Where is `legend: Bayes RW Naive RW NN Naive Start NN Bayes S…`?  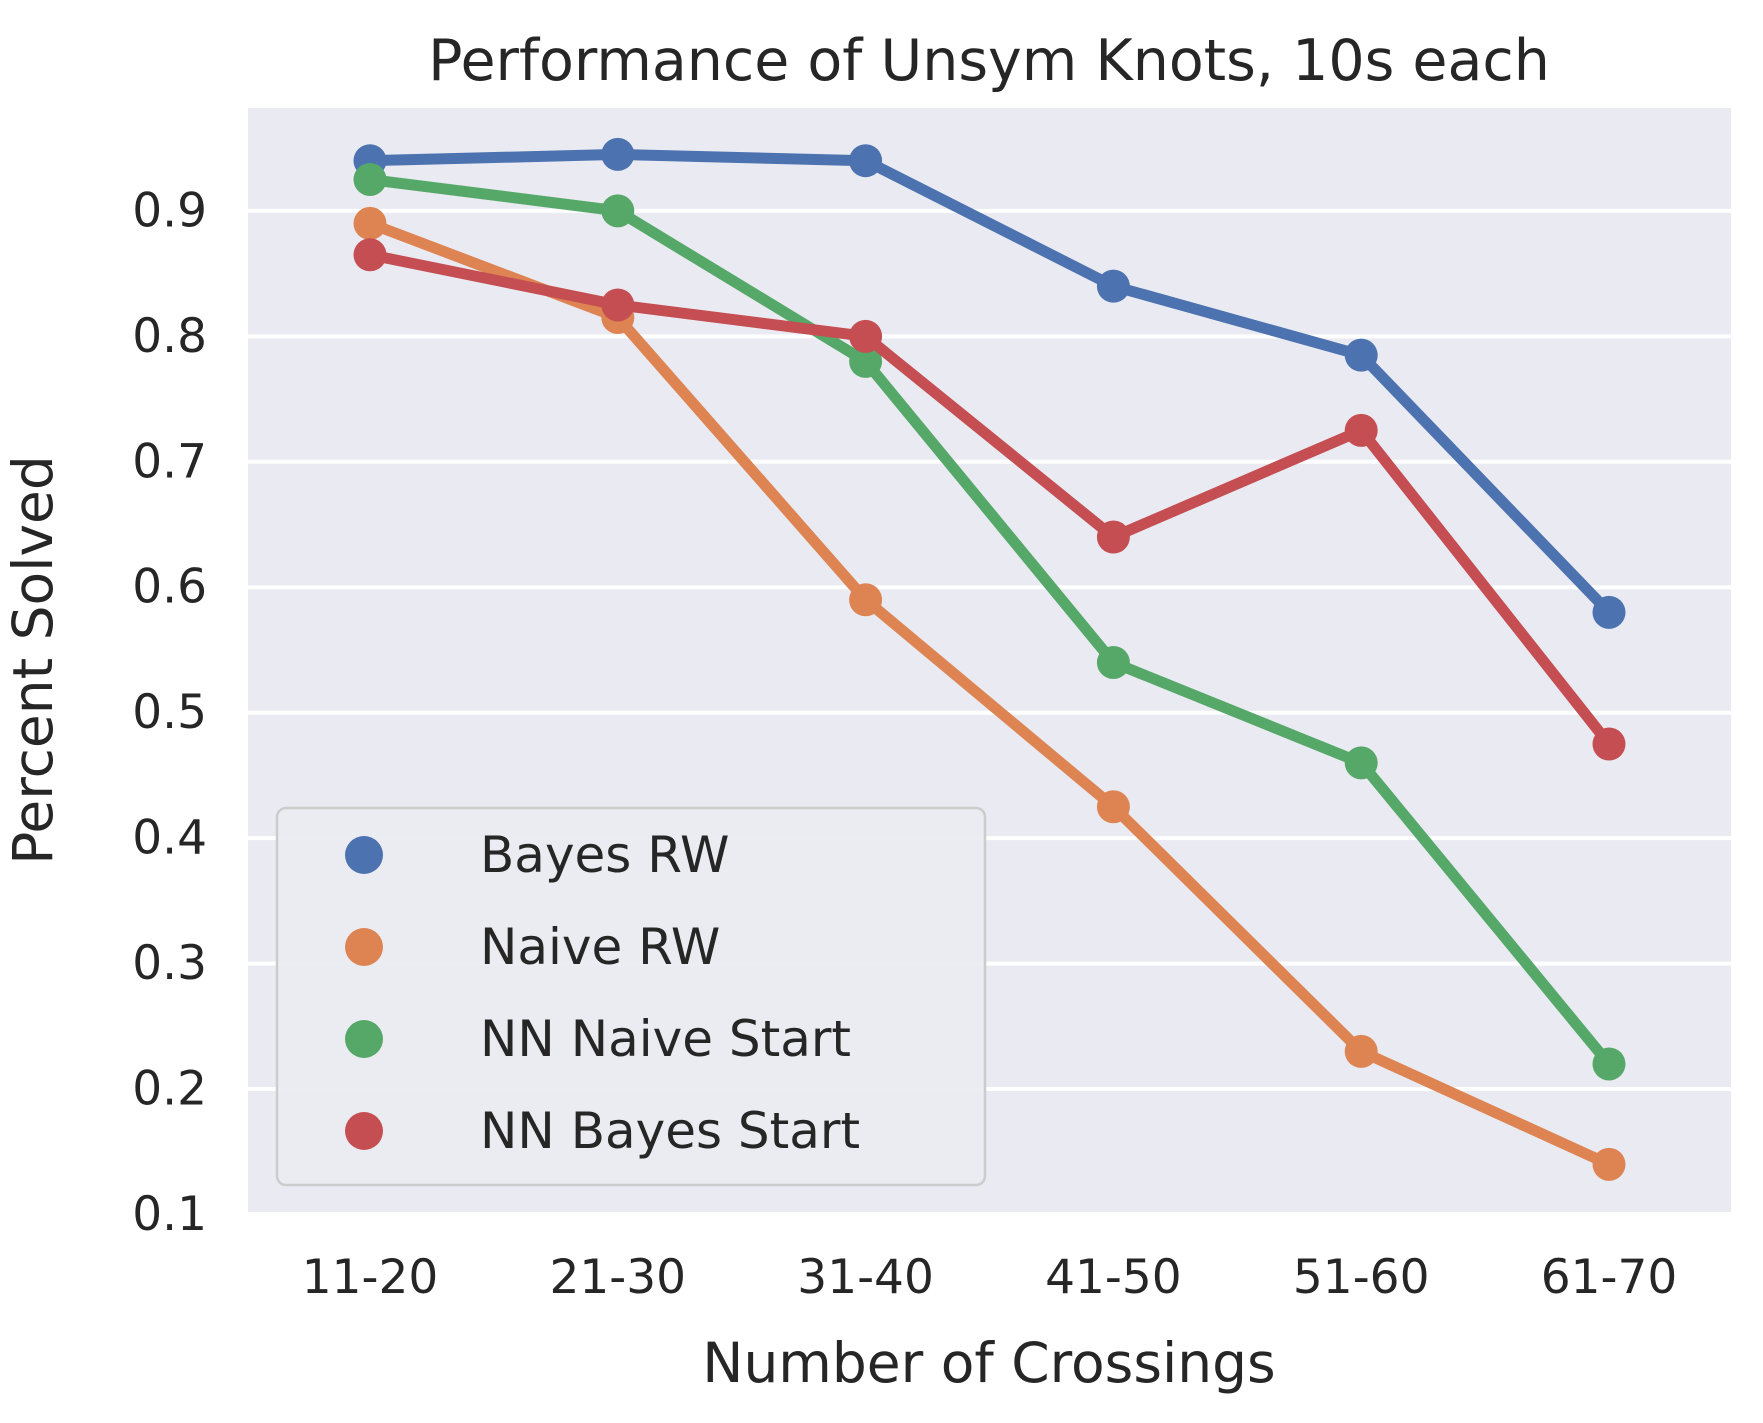
legend: Bayes RW Naive RW NN Naive Start NN Bayes S… is located at coordinates (631, 996).